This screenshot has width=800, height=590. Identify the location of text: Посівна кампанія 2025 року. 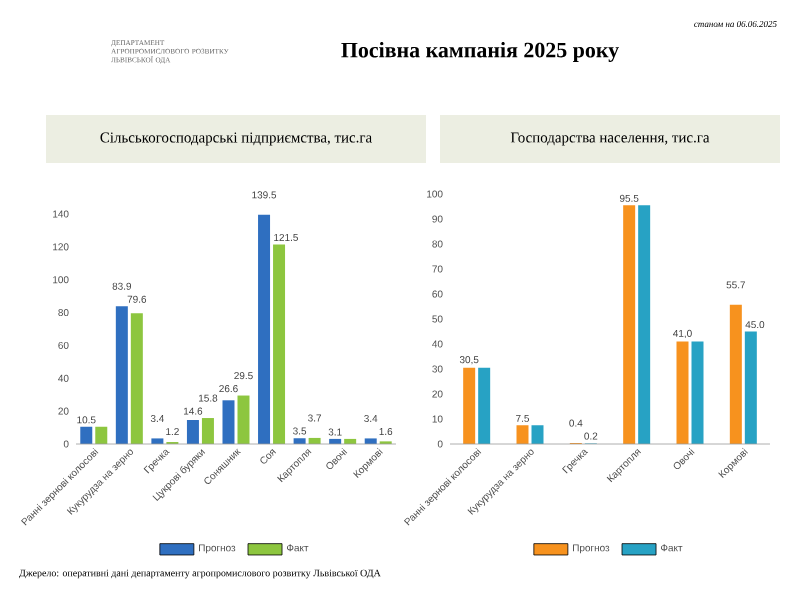
(480, 52).